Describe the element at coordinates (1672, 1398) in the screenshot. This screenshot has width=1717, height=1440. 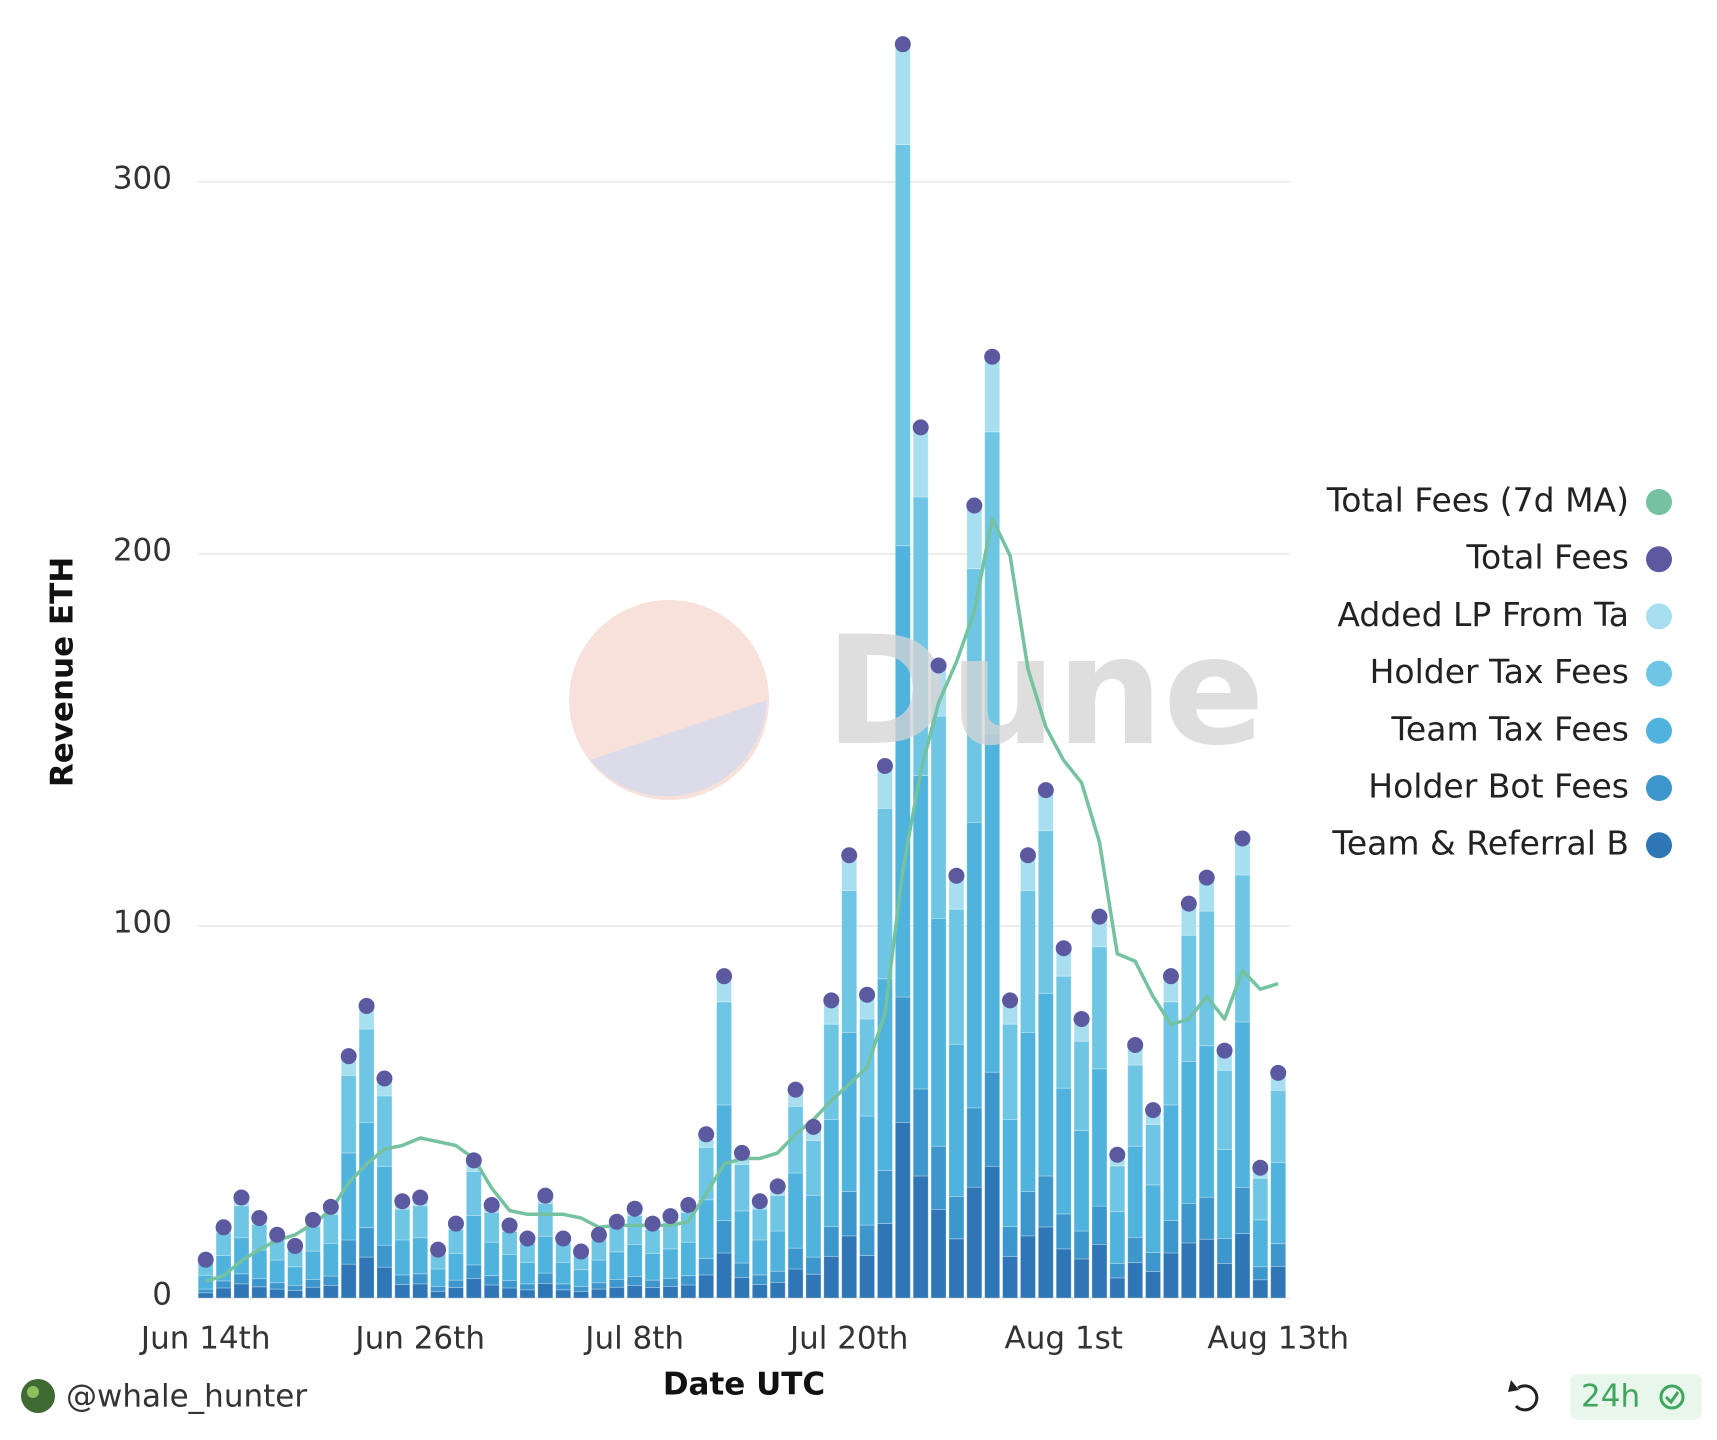
I see `badge-check` at that location.